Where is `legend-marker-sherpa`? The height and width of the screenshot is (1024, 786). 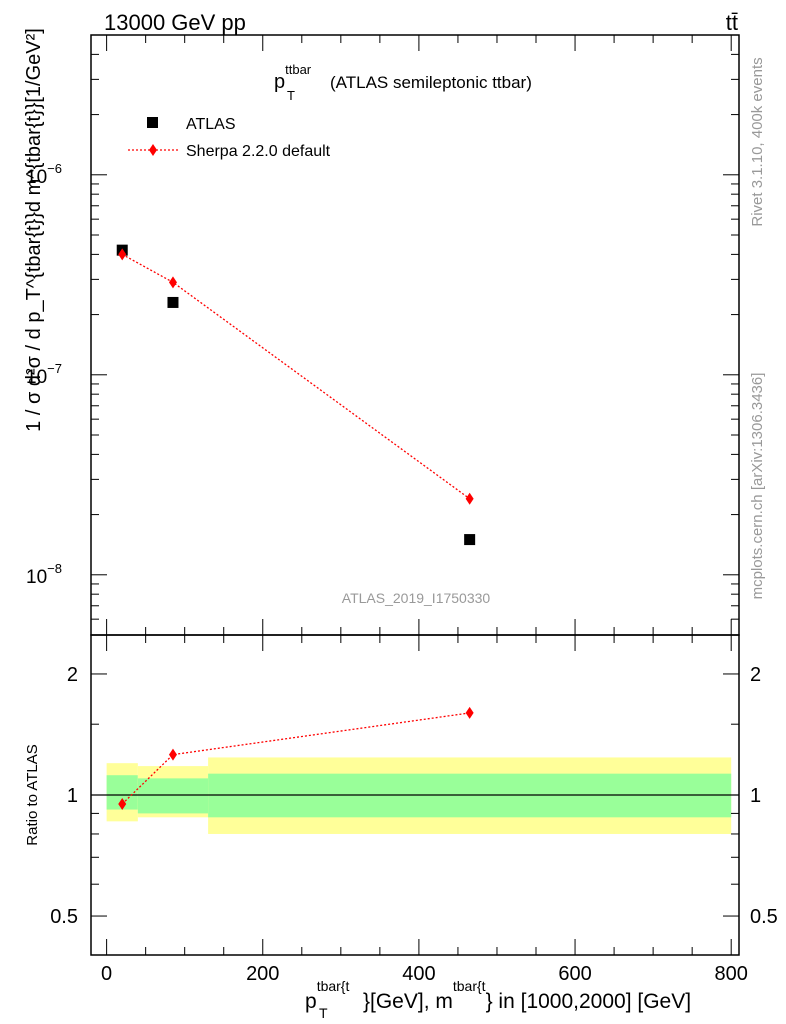 legend-marker-sherpa is located at coordinates (153, 150).